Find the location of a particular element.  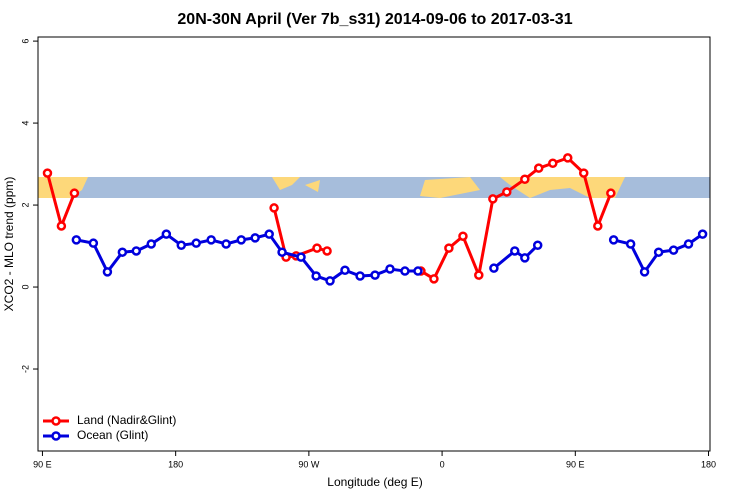

x-tick-label: 90 W is located at coordinates (309, 464).